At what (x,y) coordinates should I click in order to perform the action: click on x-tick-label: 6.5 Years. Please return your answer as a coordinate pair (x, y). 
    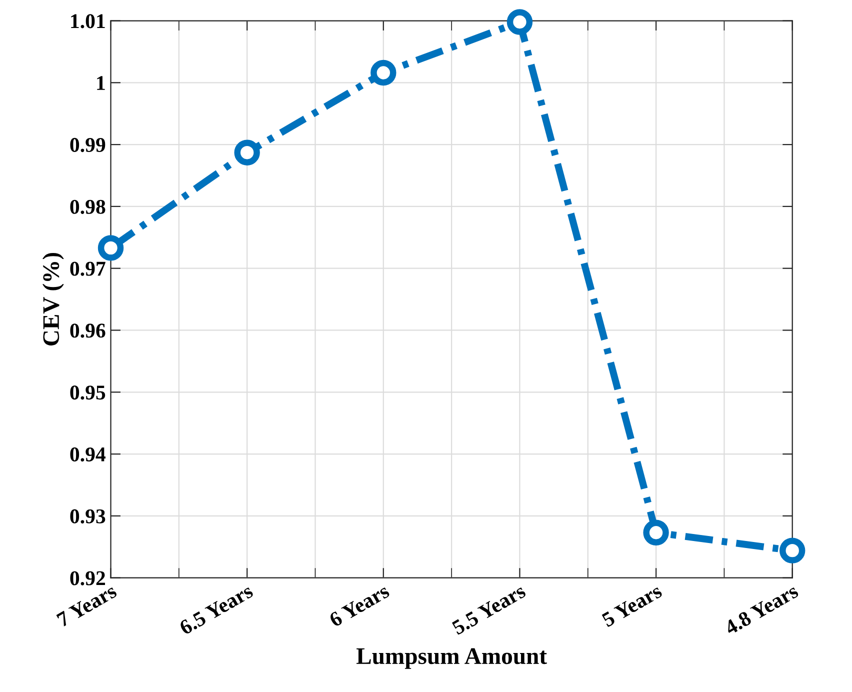
    Looking at the image, I should click on (216, 610).